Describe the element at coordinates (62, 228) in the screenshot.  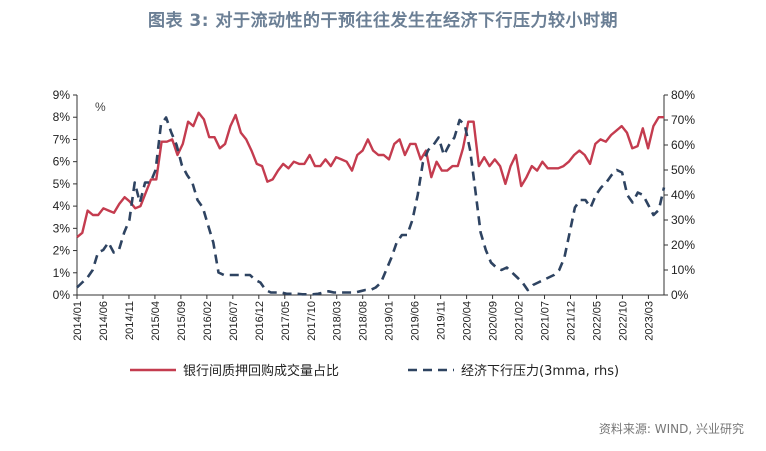
I see `left-tick-label: 3%` at that location.